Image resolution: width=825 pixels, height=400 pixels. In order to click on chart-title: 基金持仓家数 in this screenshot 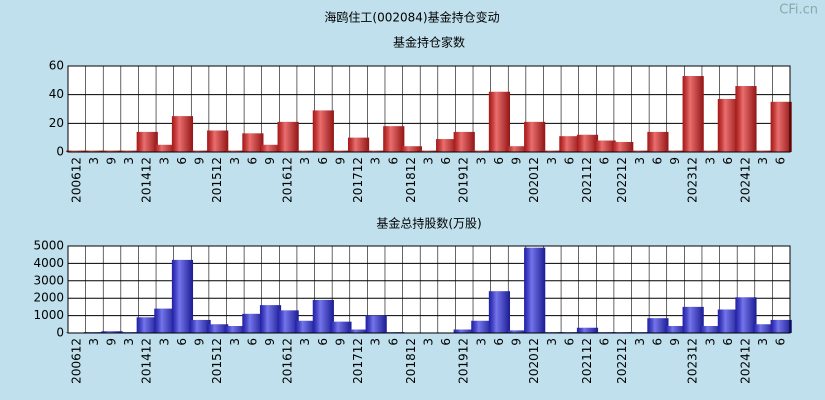, I will do `click(429, 42)`.